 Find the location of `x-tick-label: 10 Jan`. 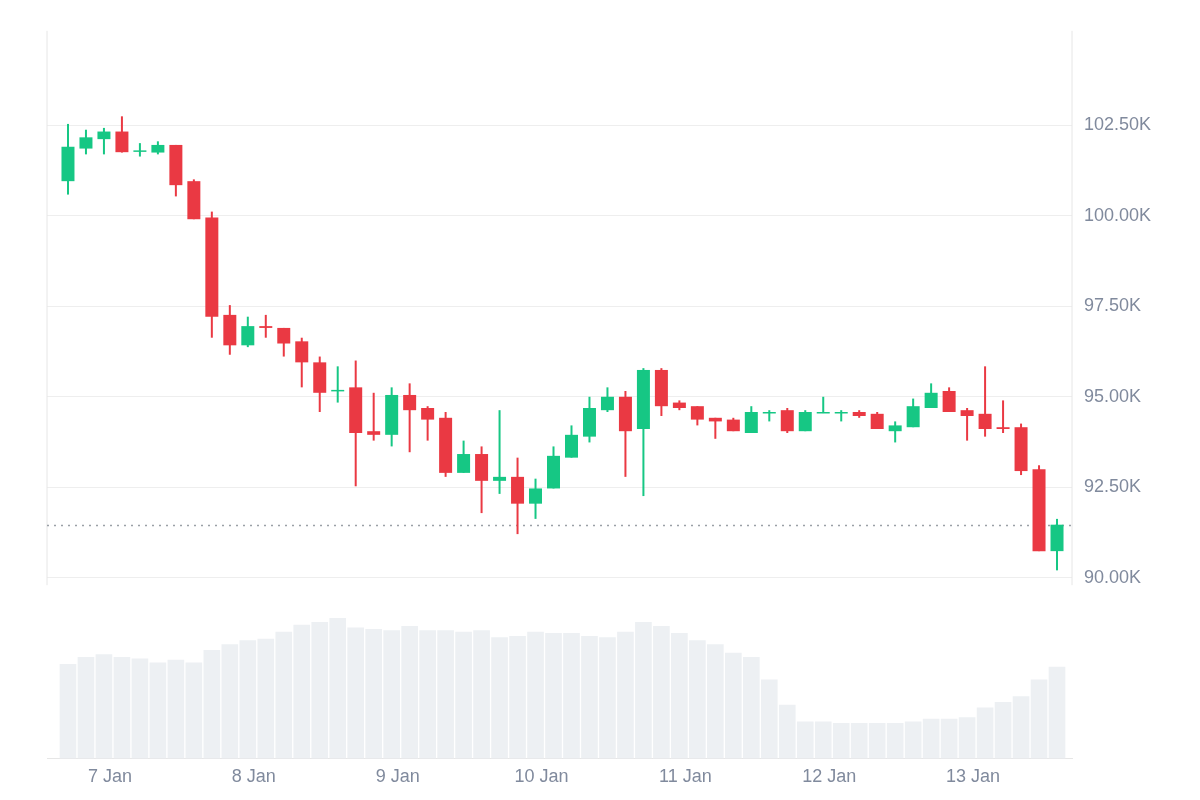

x-tick-label: 10 Jan is located at coordinates (541, 776).